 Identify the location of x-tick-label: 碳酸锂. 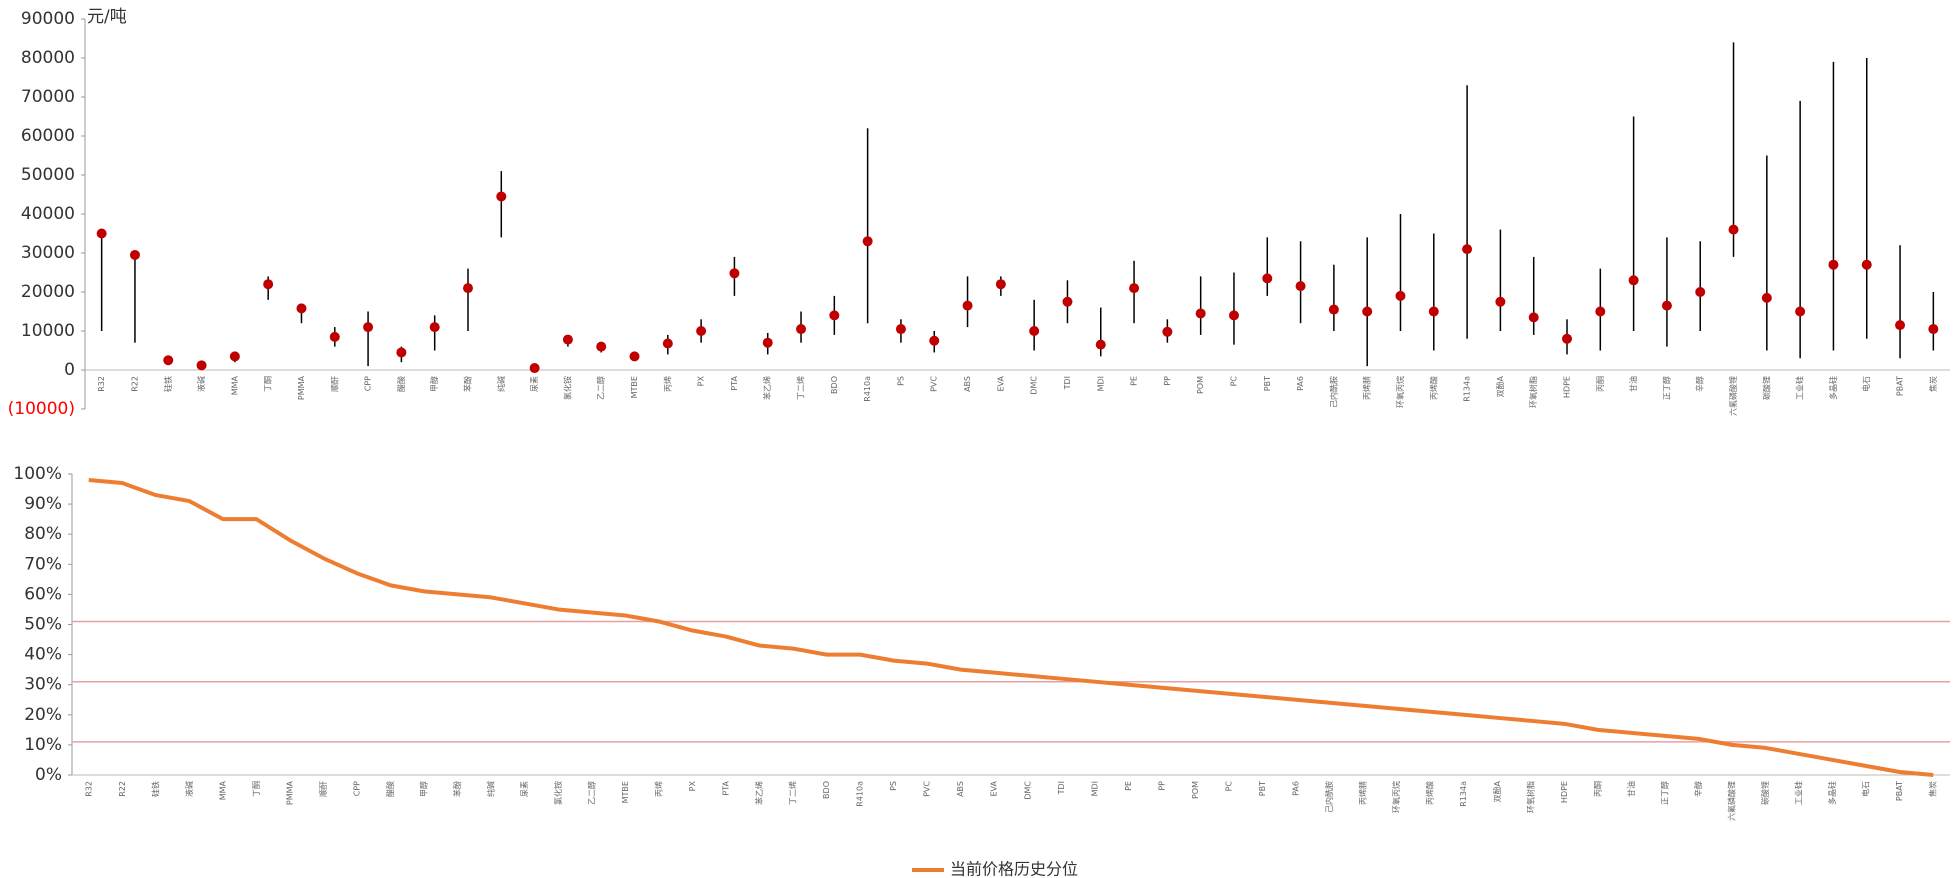
(1766, 388).